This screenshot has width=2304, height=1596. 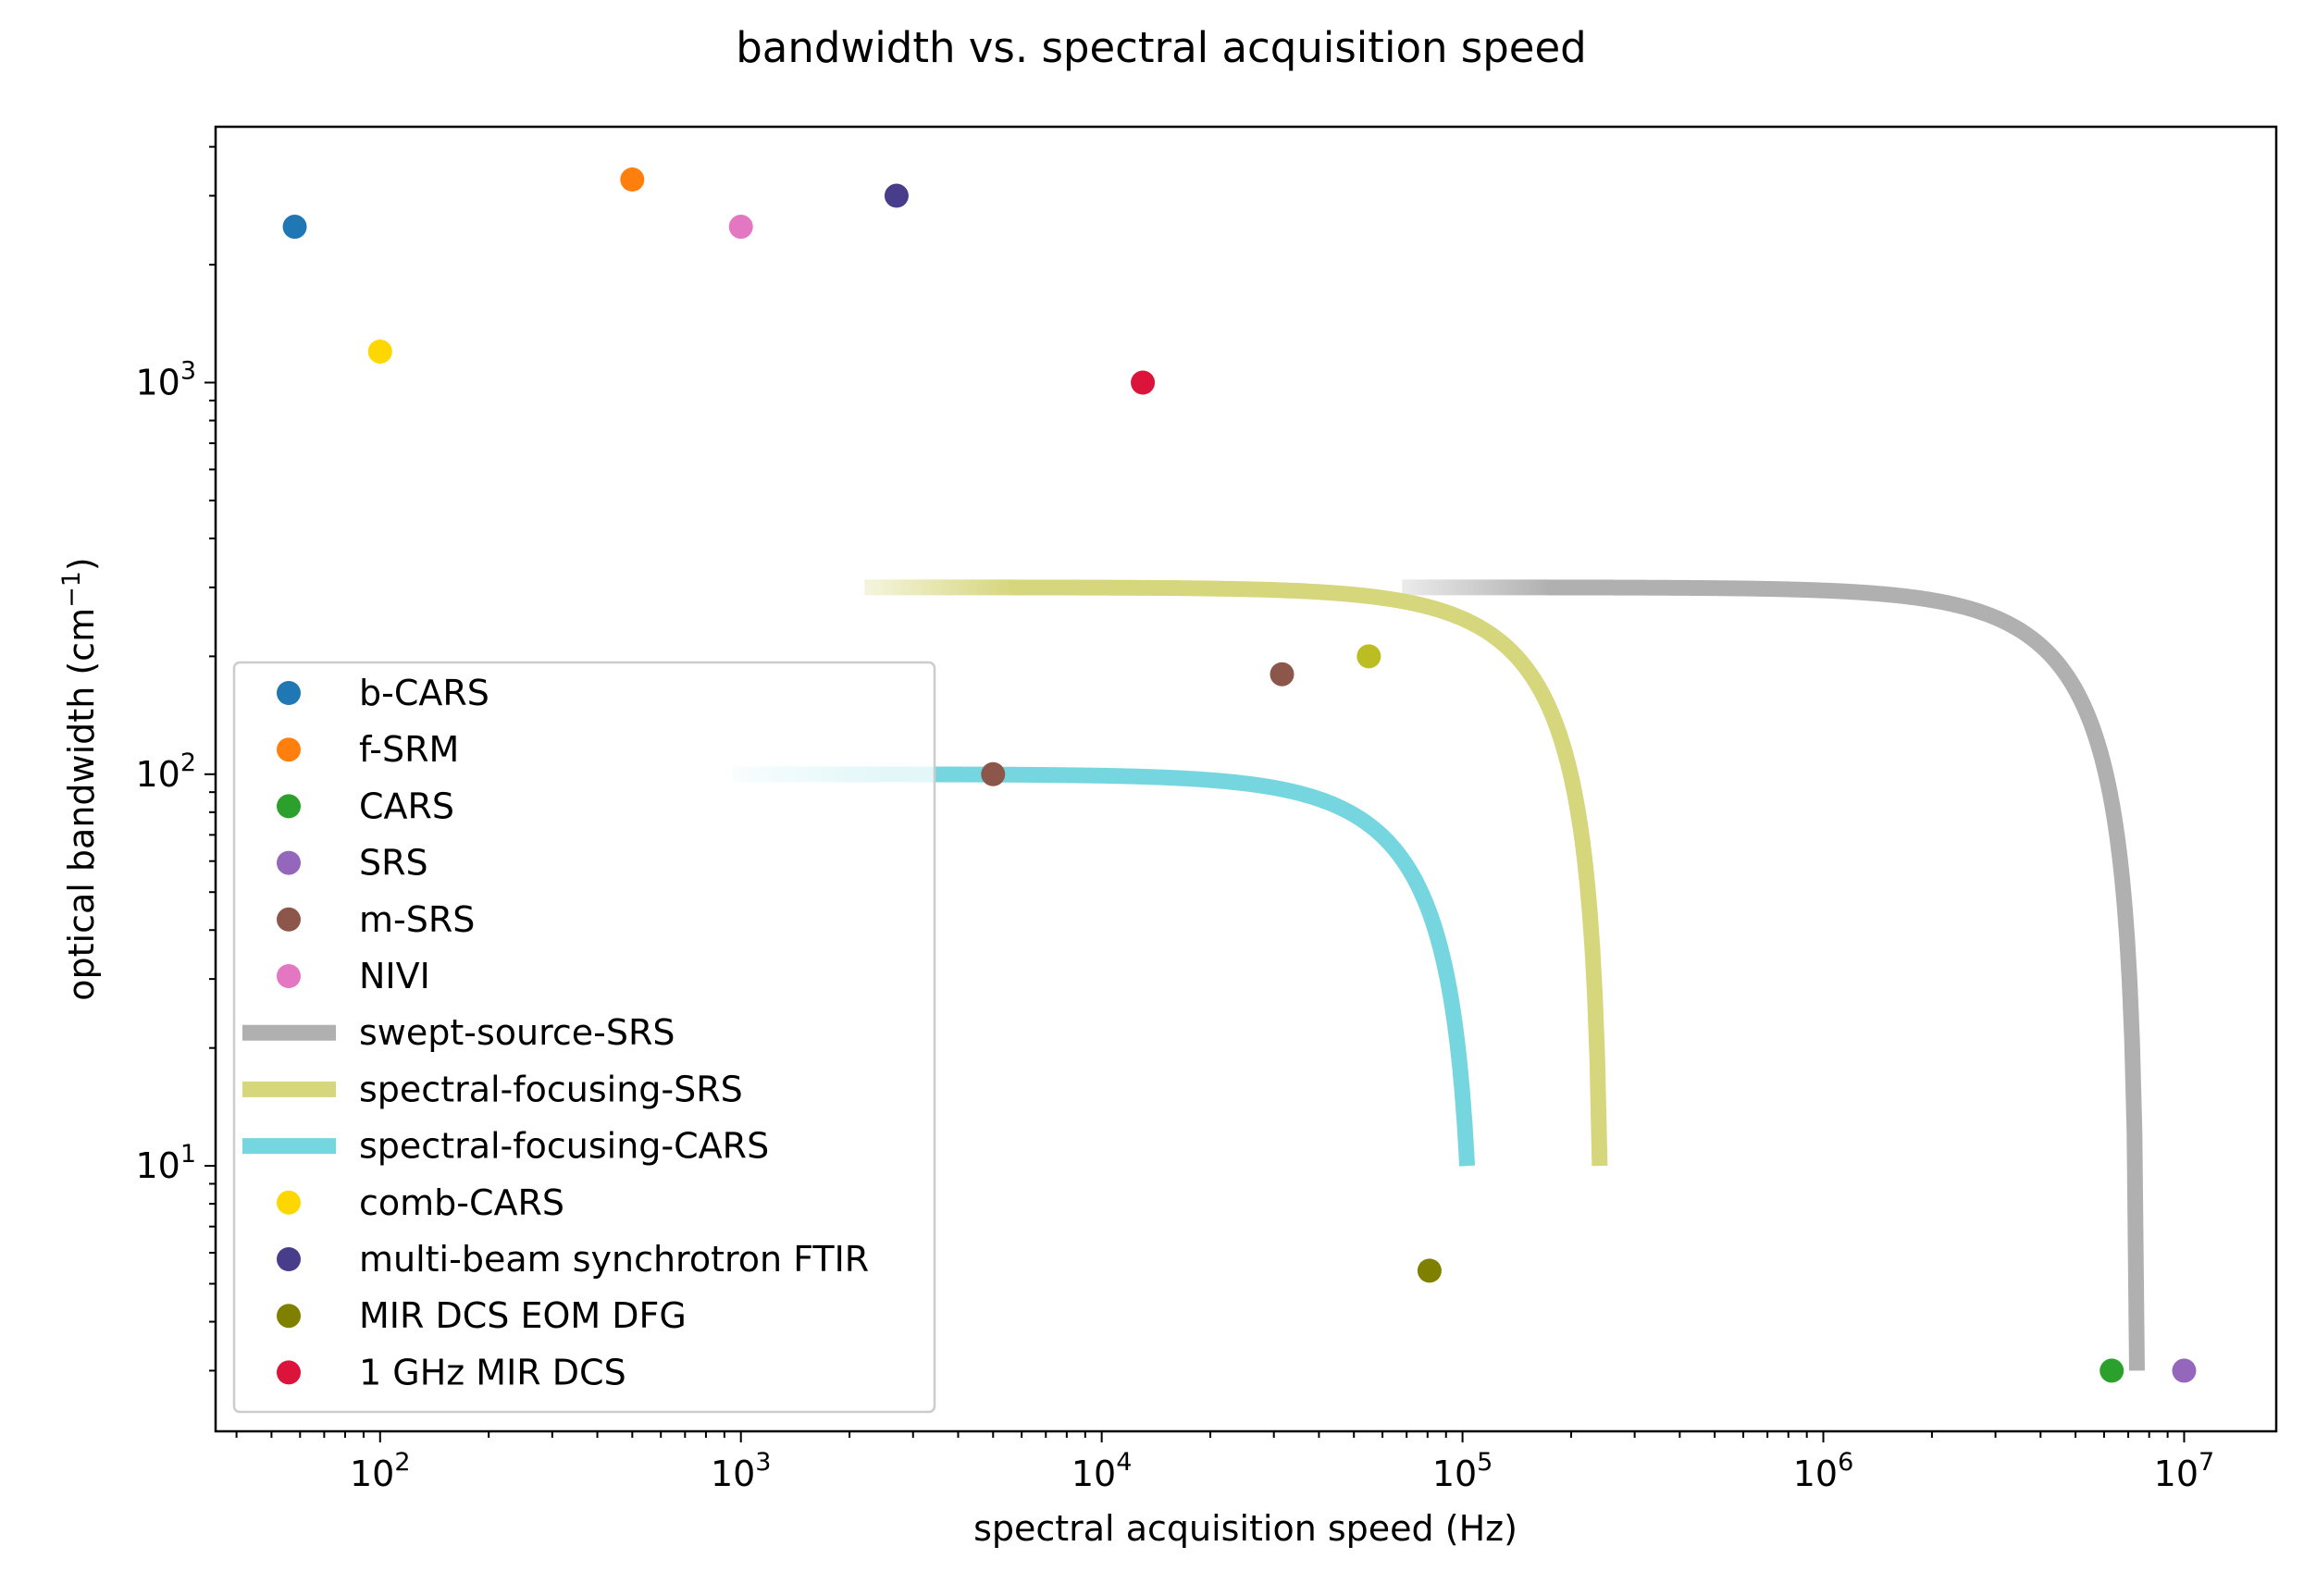 I want to click on legend-label-multi-beam-synchrotron-ftir: multi-beam synchrotron FTIR, so click(x=614, y=1259).